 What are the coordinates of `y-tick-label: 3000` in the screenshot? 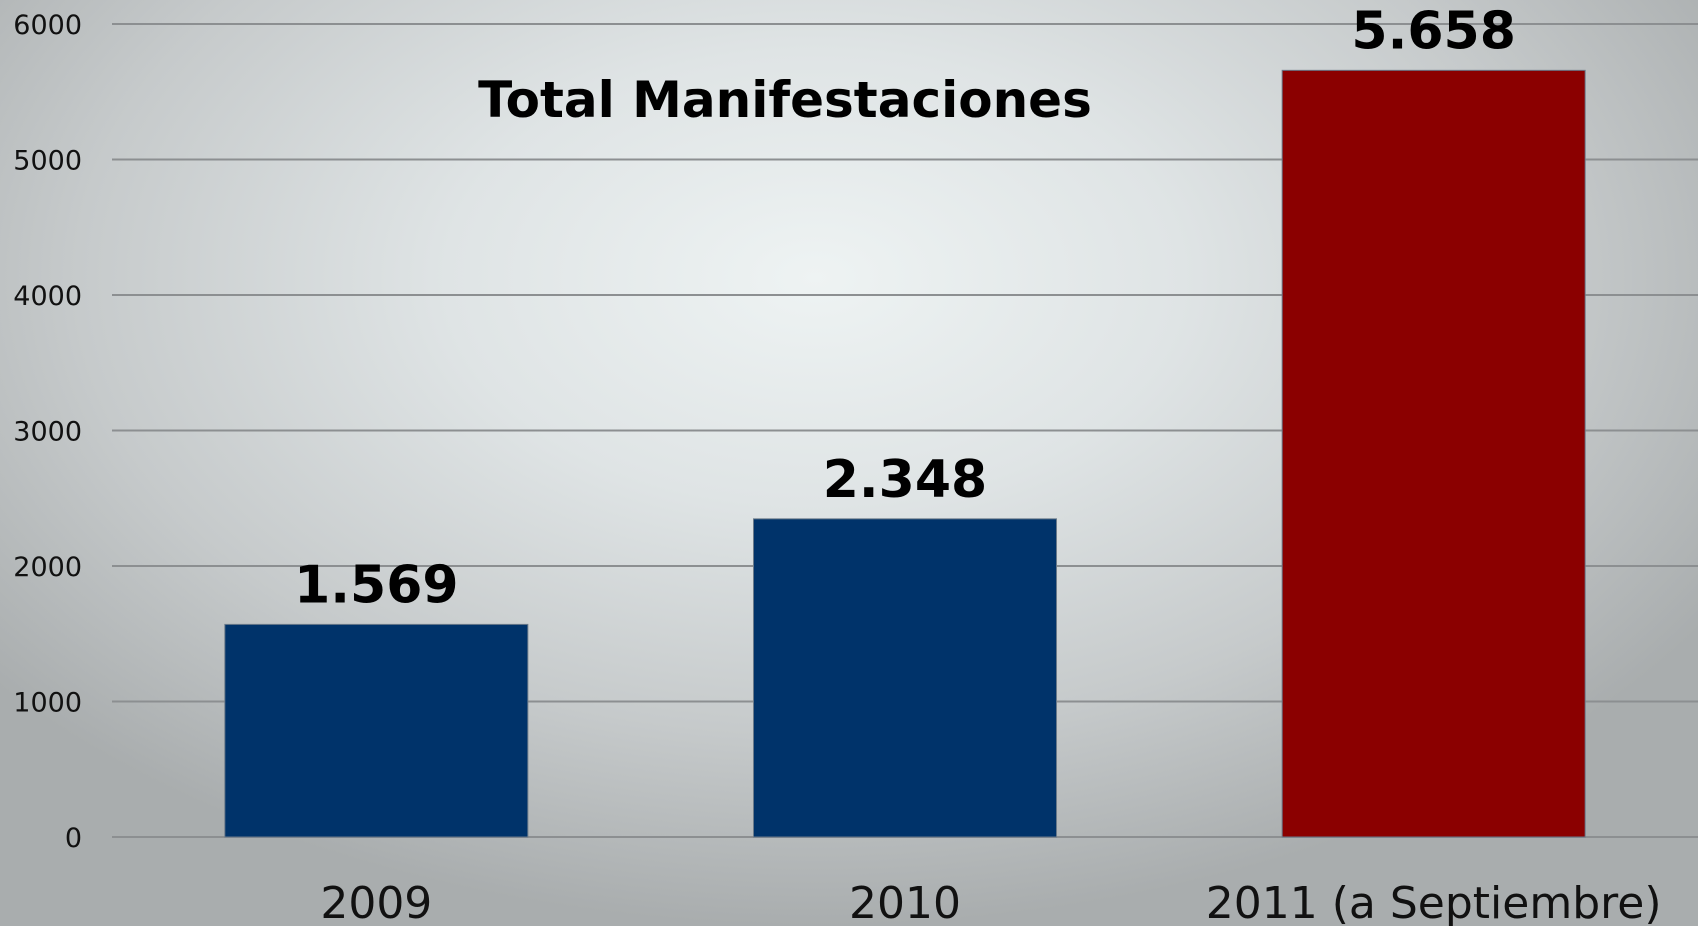 It's located at (47, 432).